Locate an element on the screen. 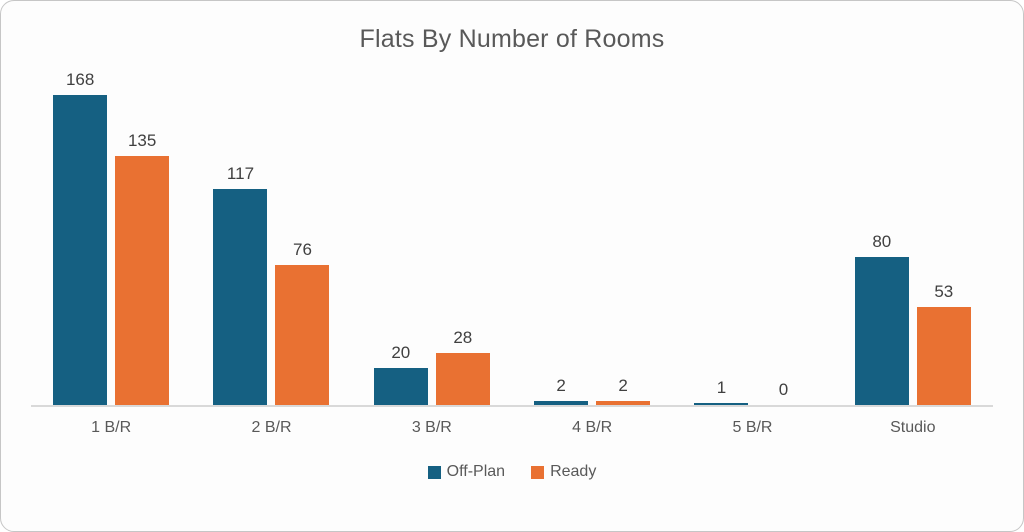  bar-value-label: 0 is located at coordinates (783, 389).